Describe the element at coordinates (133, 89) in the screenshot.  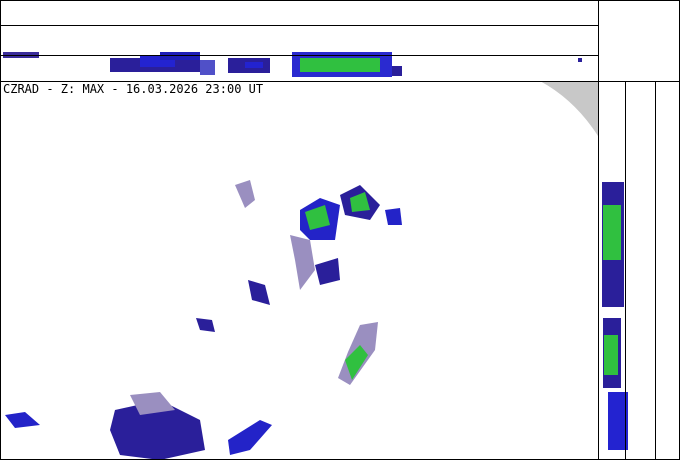
I see `map-title: CZRAD - Z: MAX - 16.03.2026 23:00 UT` at that location.